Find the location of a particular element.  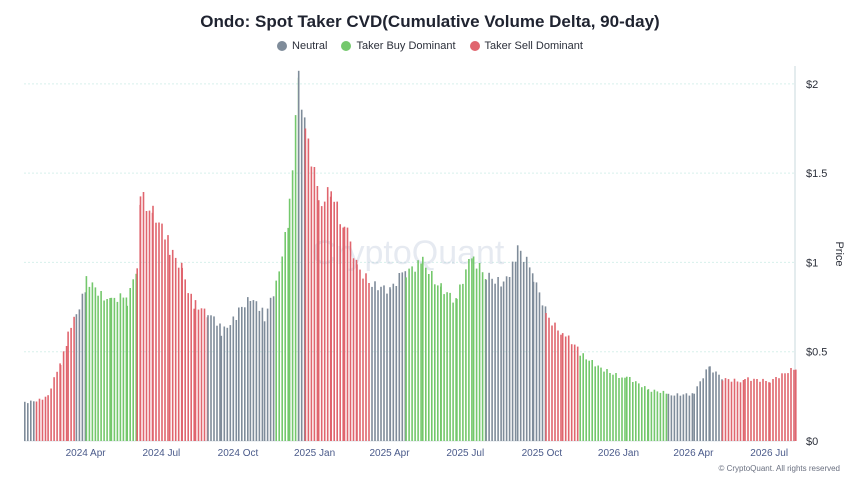

x-tick-label: 2025 Jul is located at coordinates (465, 453).